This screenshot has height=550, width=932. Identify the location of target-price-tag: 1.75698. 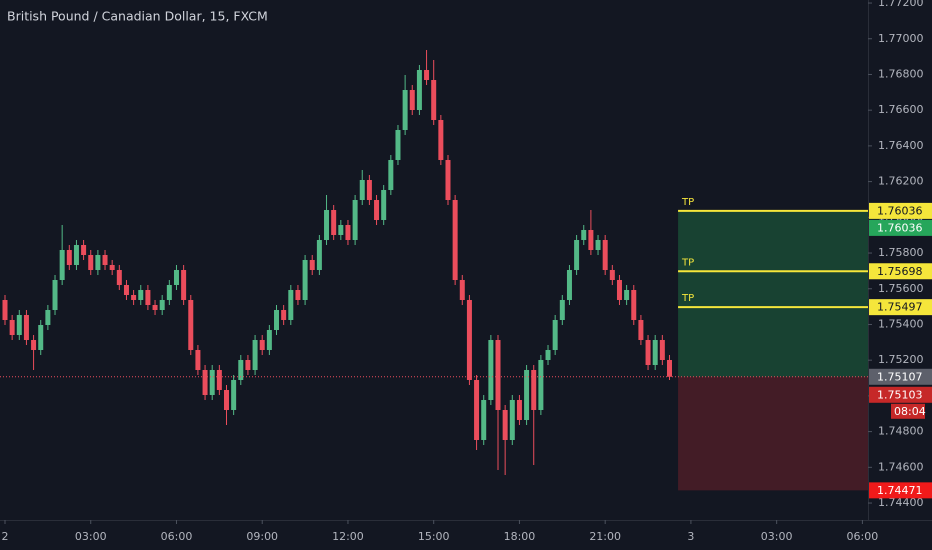
(900, 271).